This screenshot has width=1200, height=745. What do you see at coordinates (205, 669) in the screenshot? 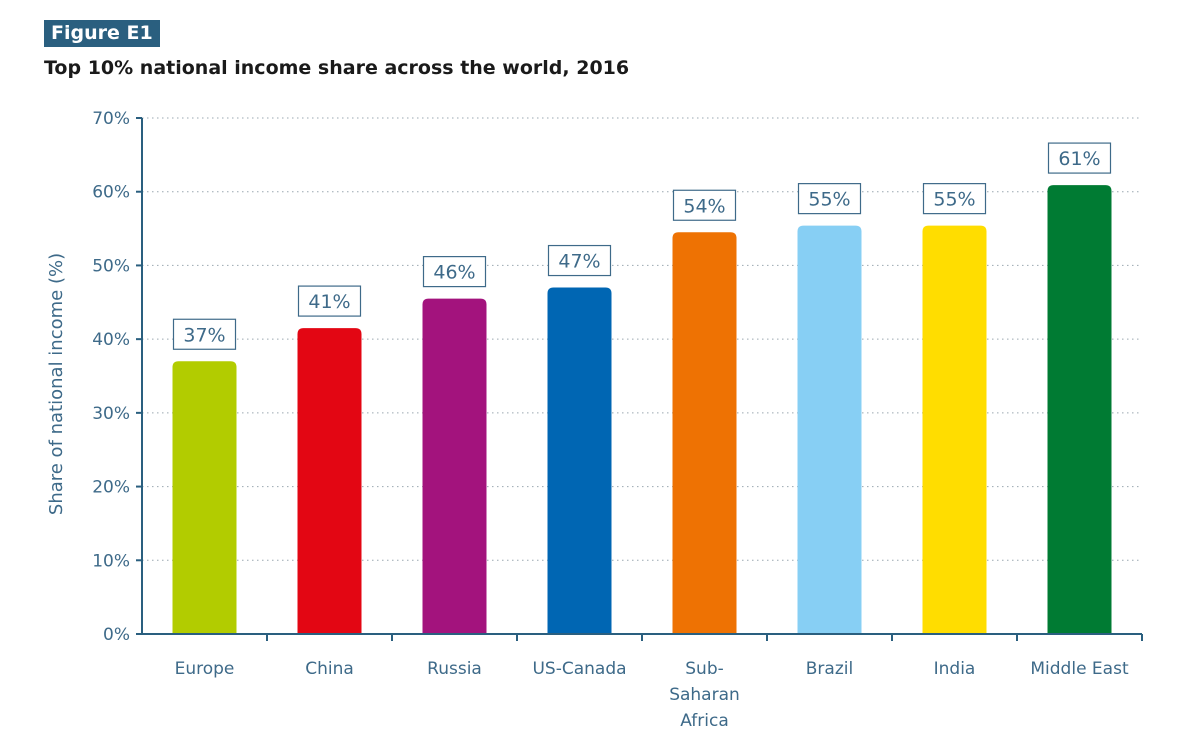
I see `x-tick-label: Europe` at bounding box center [205, 669].